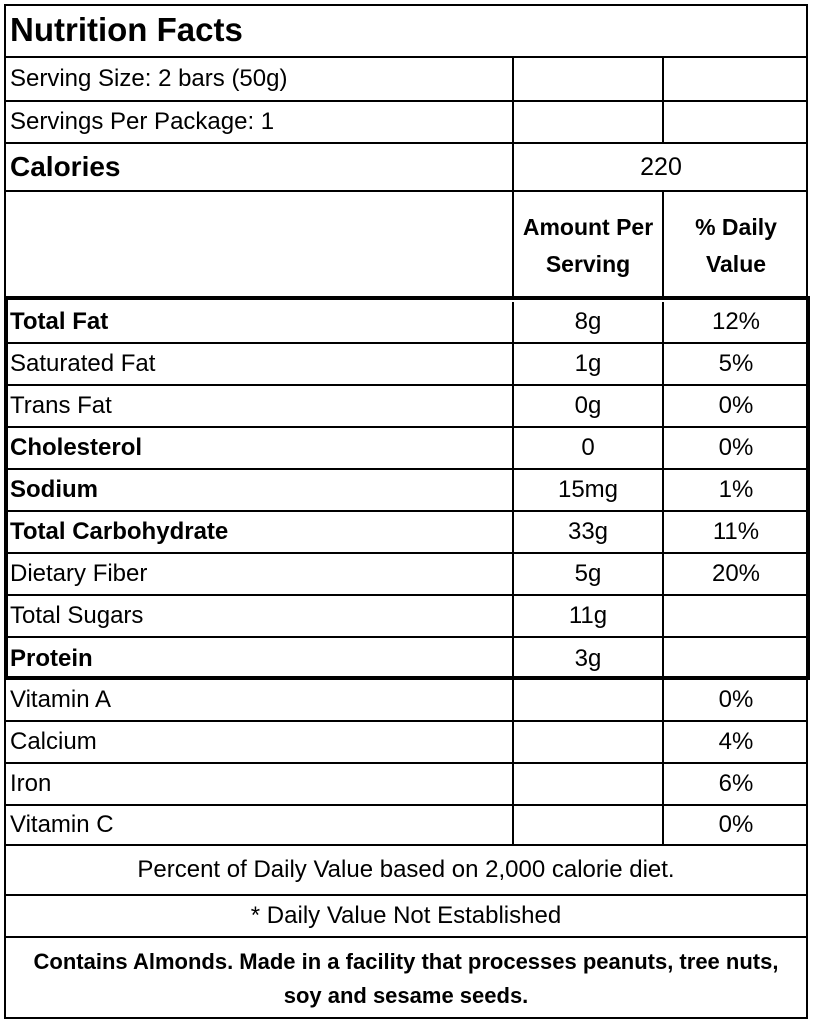 Image resolution: width=814 pixels, height=1024 pixels. I want to click on vitamin-row: Iron 6%, so click(406, 785).